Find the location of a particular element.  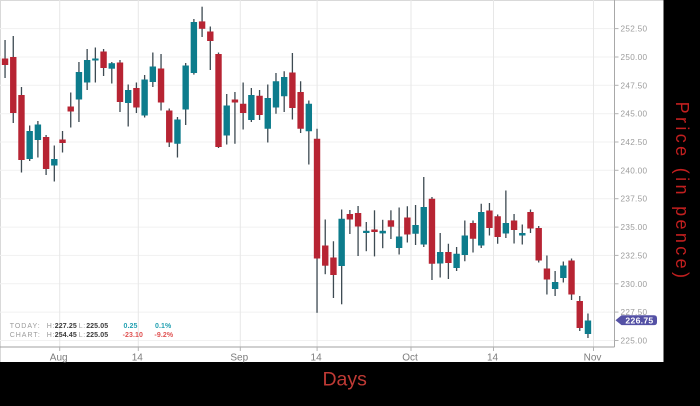

svg-text: Oct is located at coordinates (410, 357).